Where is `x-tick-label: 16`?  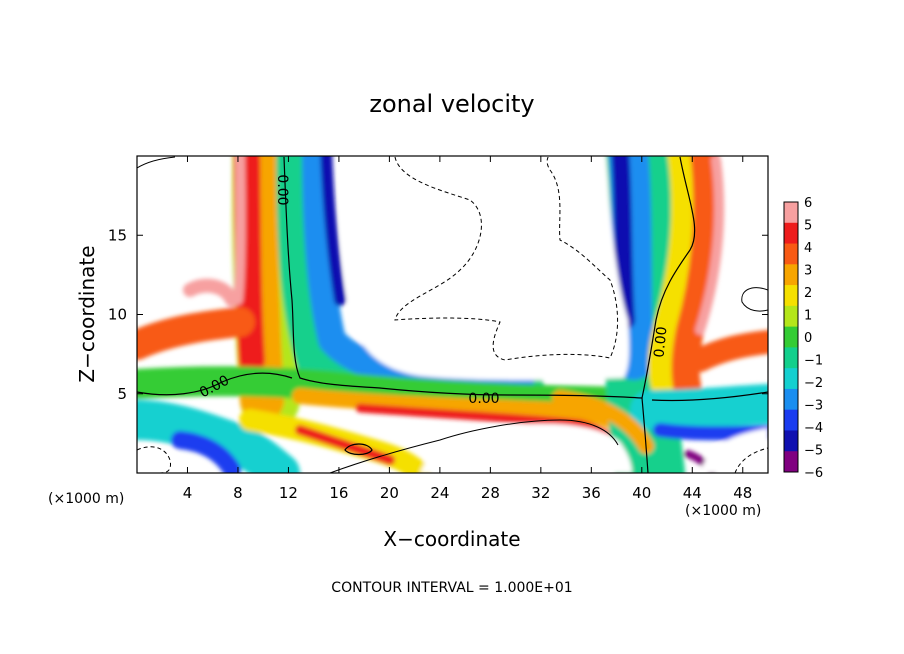
x-tick-label: 16 is located at coordinates (338, 493).